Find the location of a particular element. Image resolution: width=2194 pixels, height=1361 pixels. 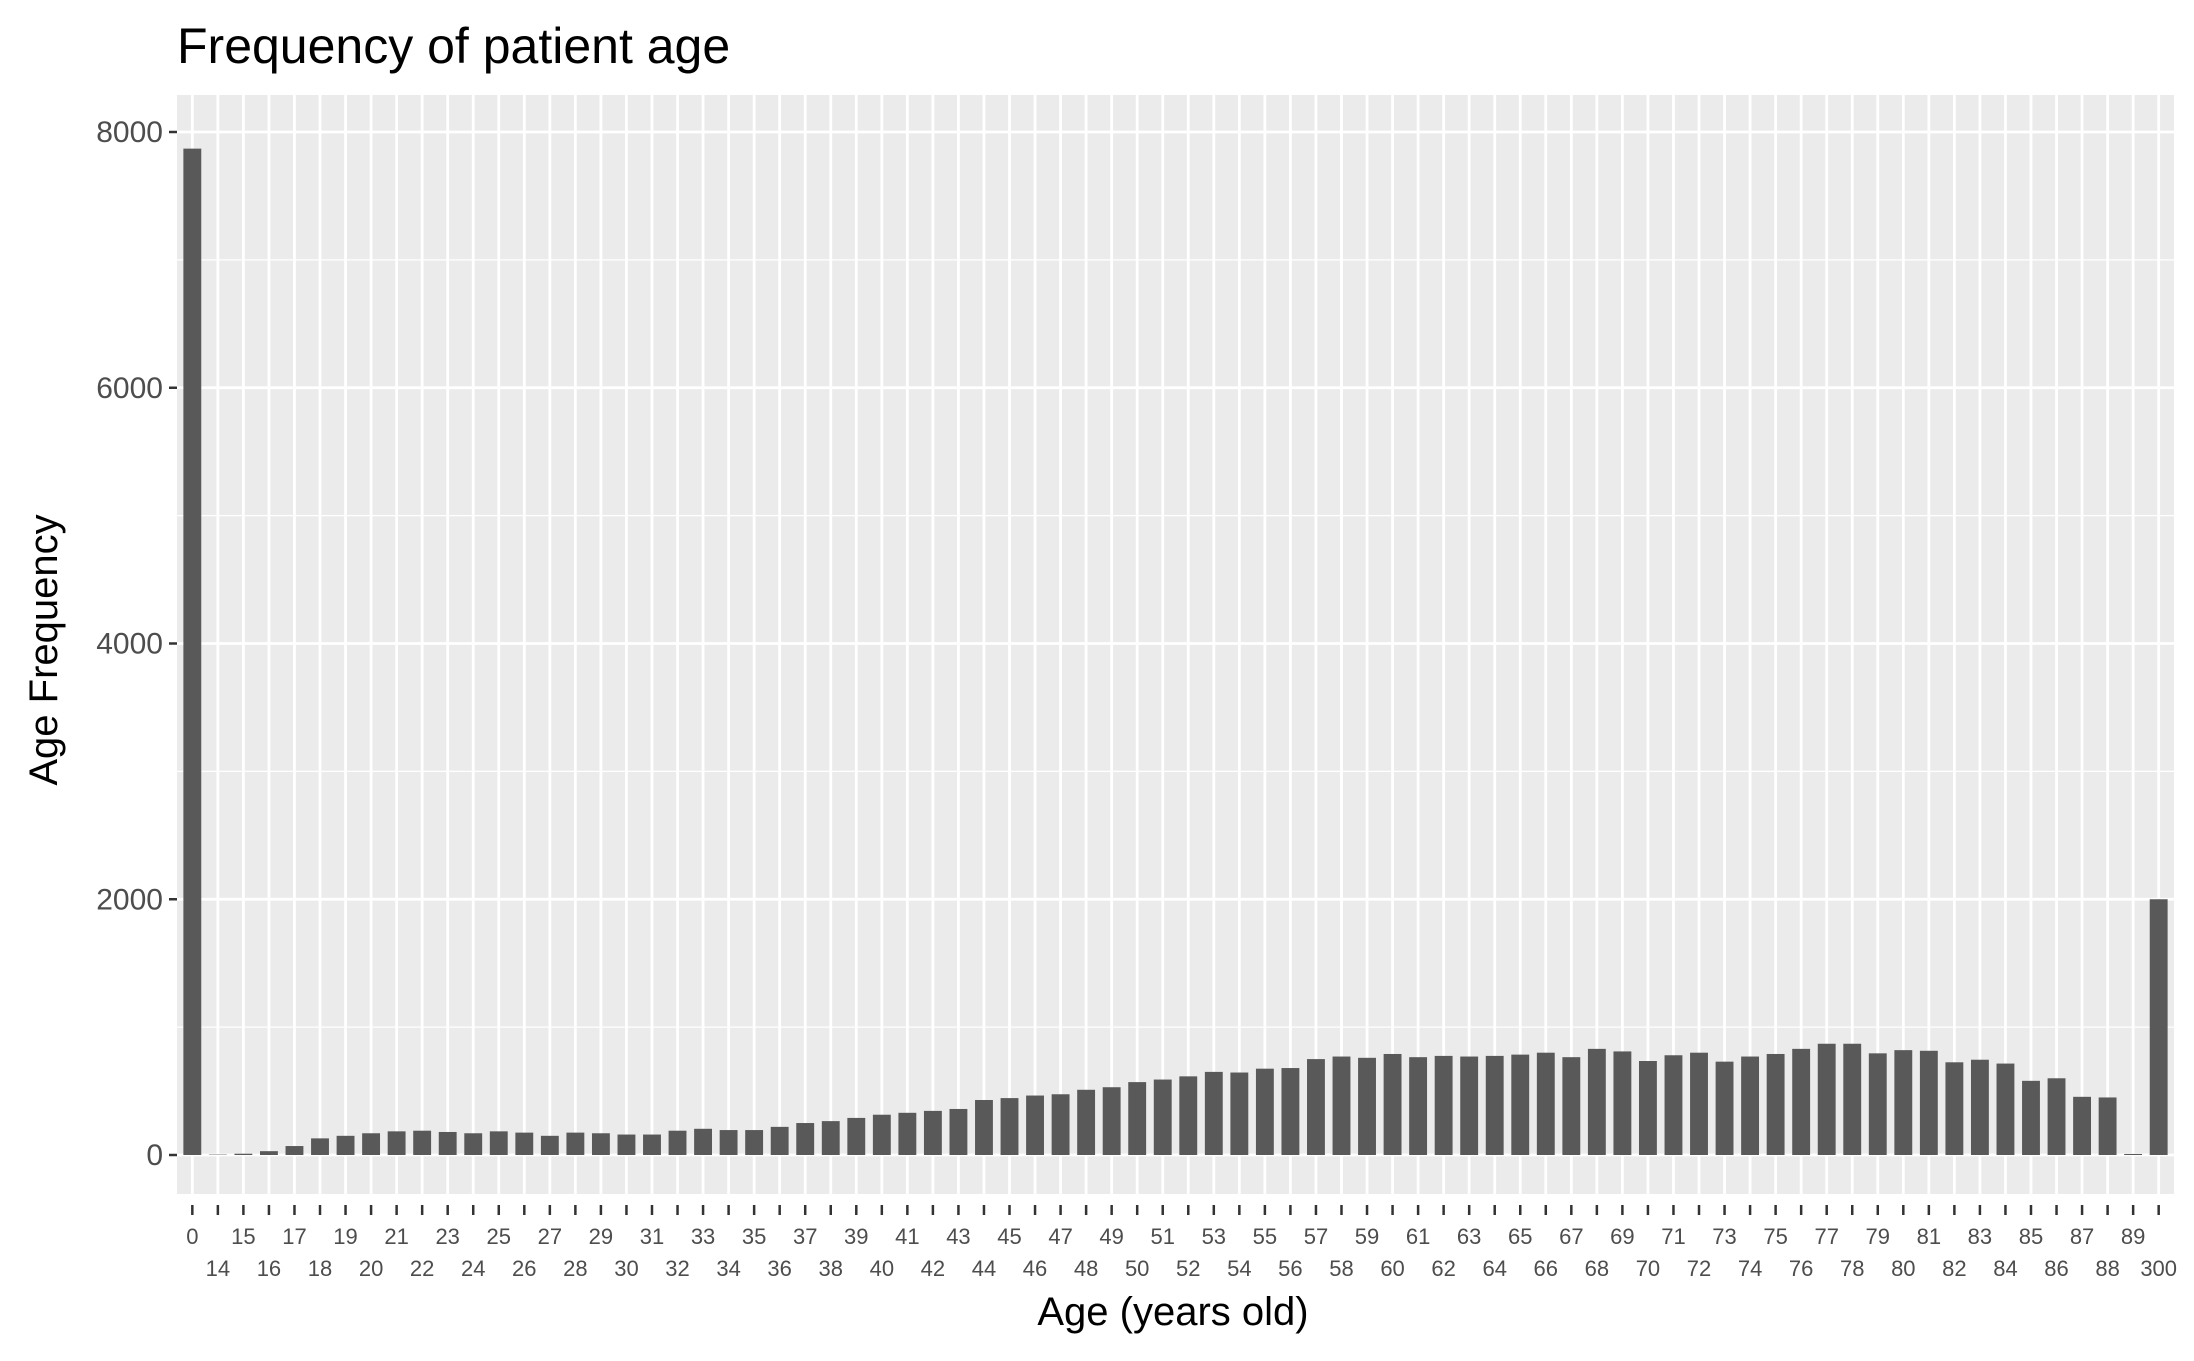

x-tick-label: 60 is located at coordinates (1392, 1268).